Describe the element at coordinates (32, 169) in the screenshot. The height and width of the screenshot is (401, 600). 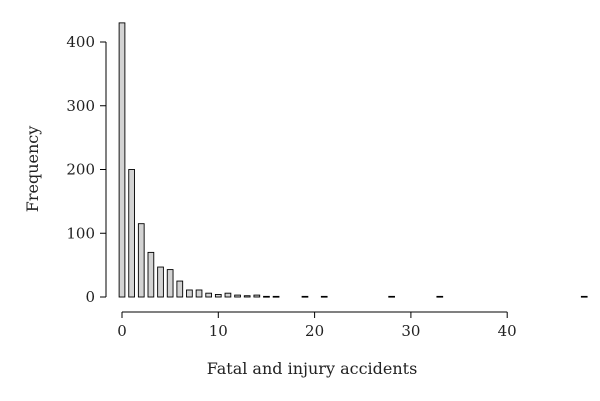
I see `y-axis-title: Frequency` at that location.